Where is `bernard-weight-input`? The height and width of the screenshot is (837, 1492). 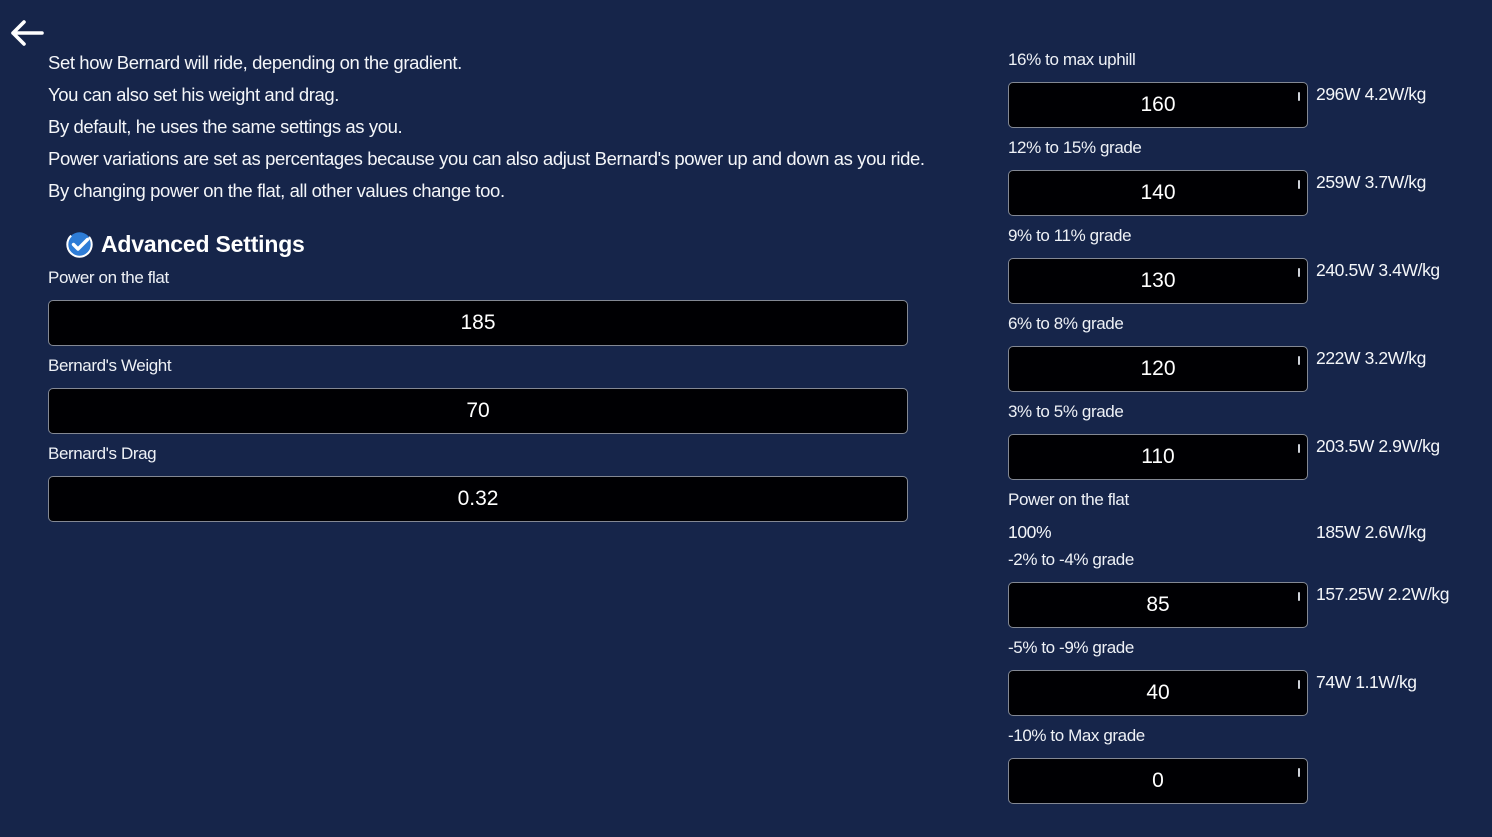 bernard-weight-input is located at coordinates (478, 411).